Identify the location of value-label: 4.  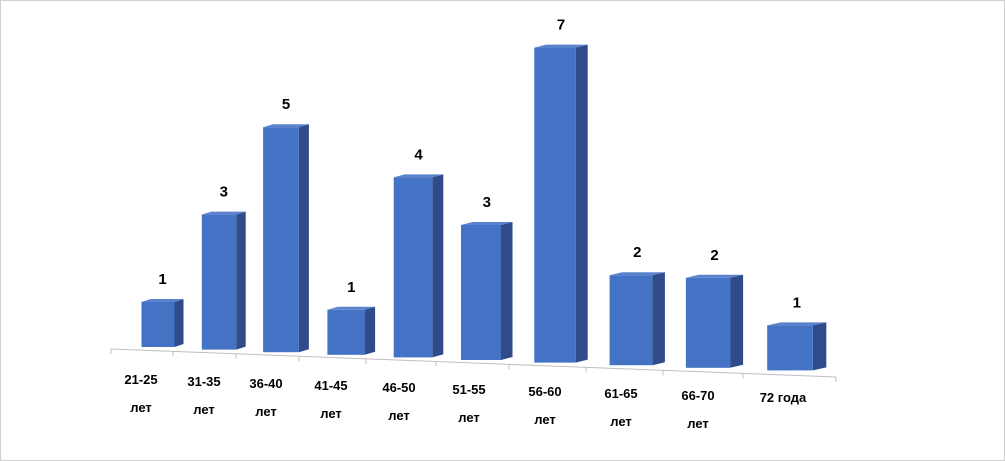
(418, 154).